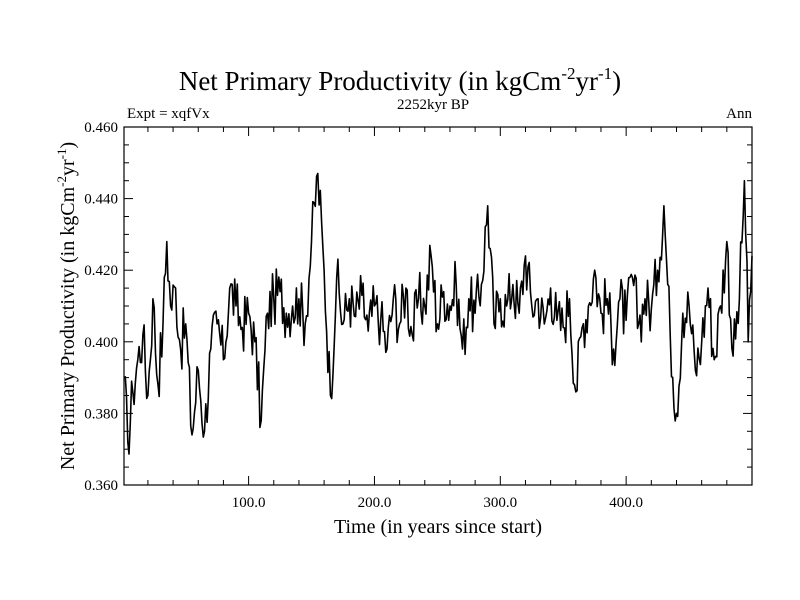 Image resolution: width=800 pixels, height=600 pixels. I want to click on chart-title-main: Net Primary Productivity (in kgCm, so click(370, 81).